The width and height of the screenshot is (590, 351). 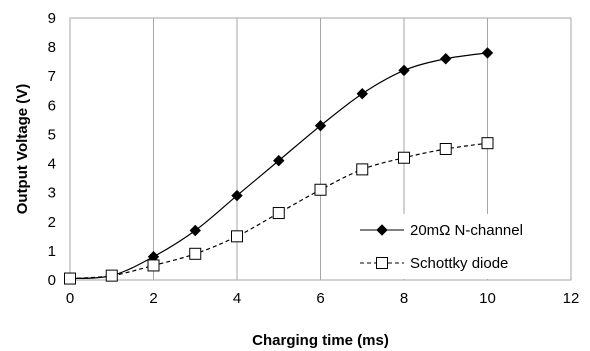 I want to click on y-tick-label: 8, so click(x=52, y=47).